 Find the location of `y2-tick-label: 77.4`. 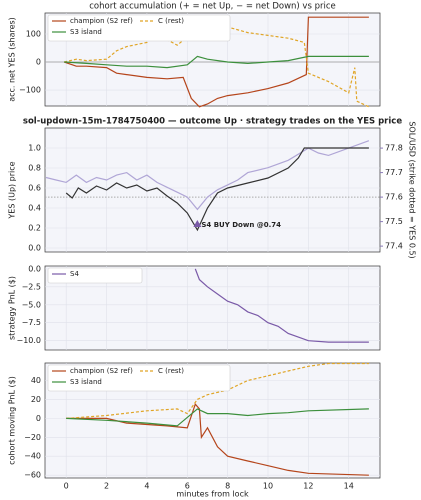

y2-tick-label: 77.4 is located at coordinates (394, 246).